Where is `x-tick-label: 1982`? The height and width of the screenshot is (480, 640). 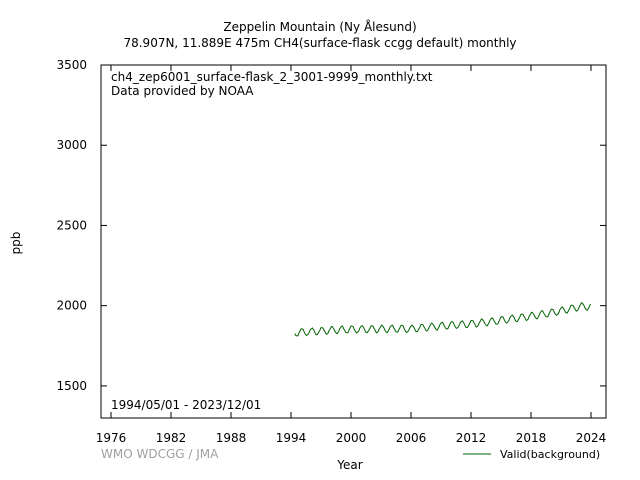 x-tick-label: 1982 is located at coordinates (171, 438).